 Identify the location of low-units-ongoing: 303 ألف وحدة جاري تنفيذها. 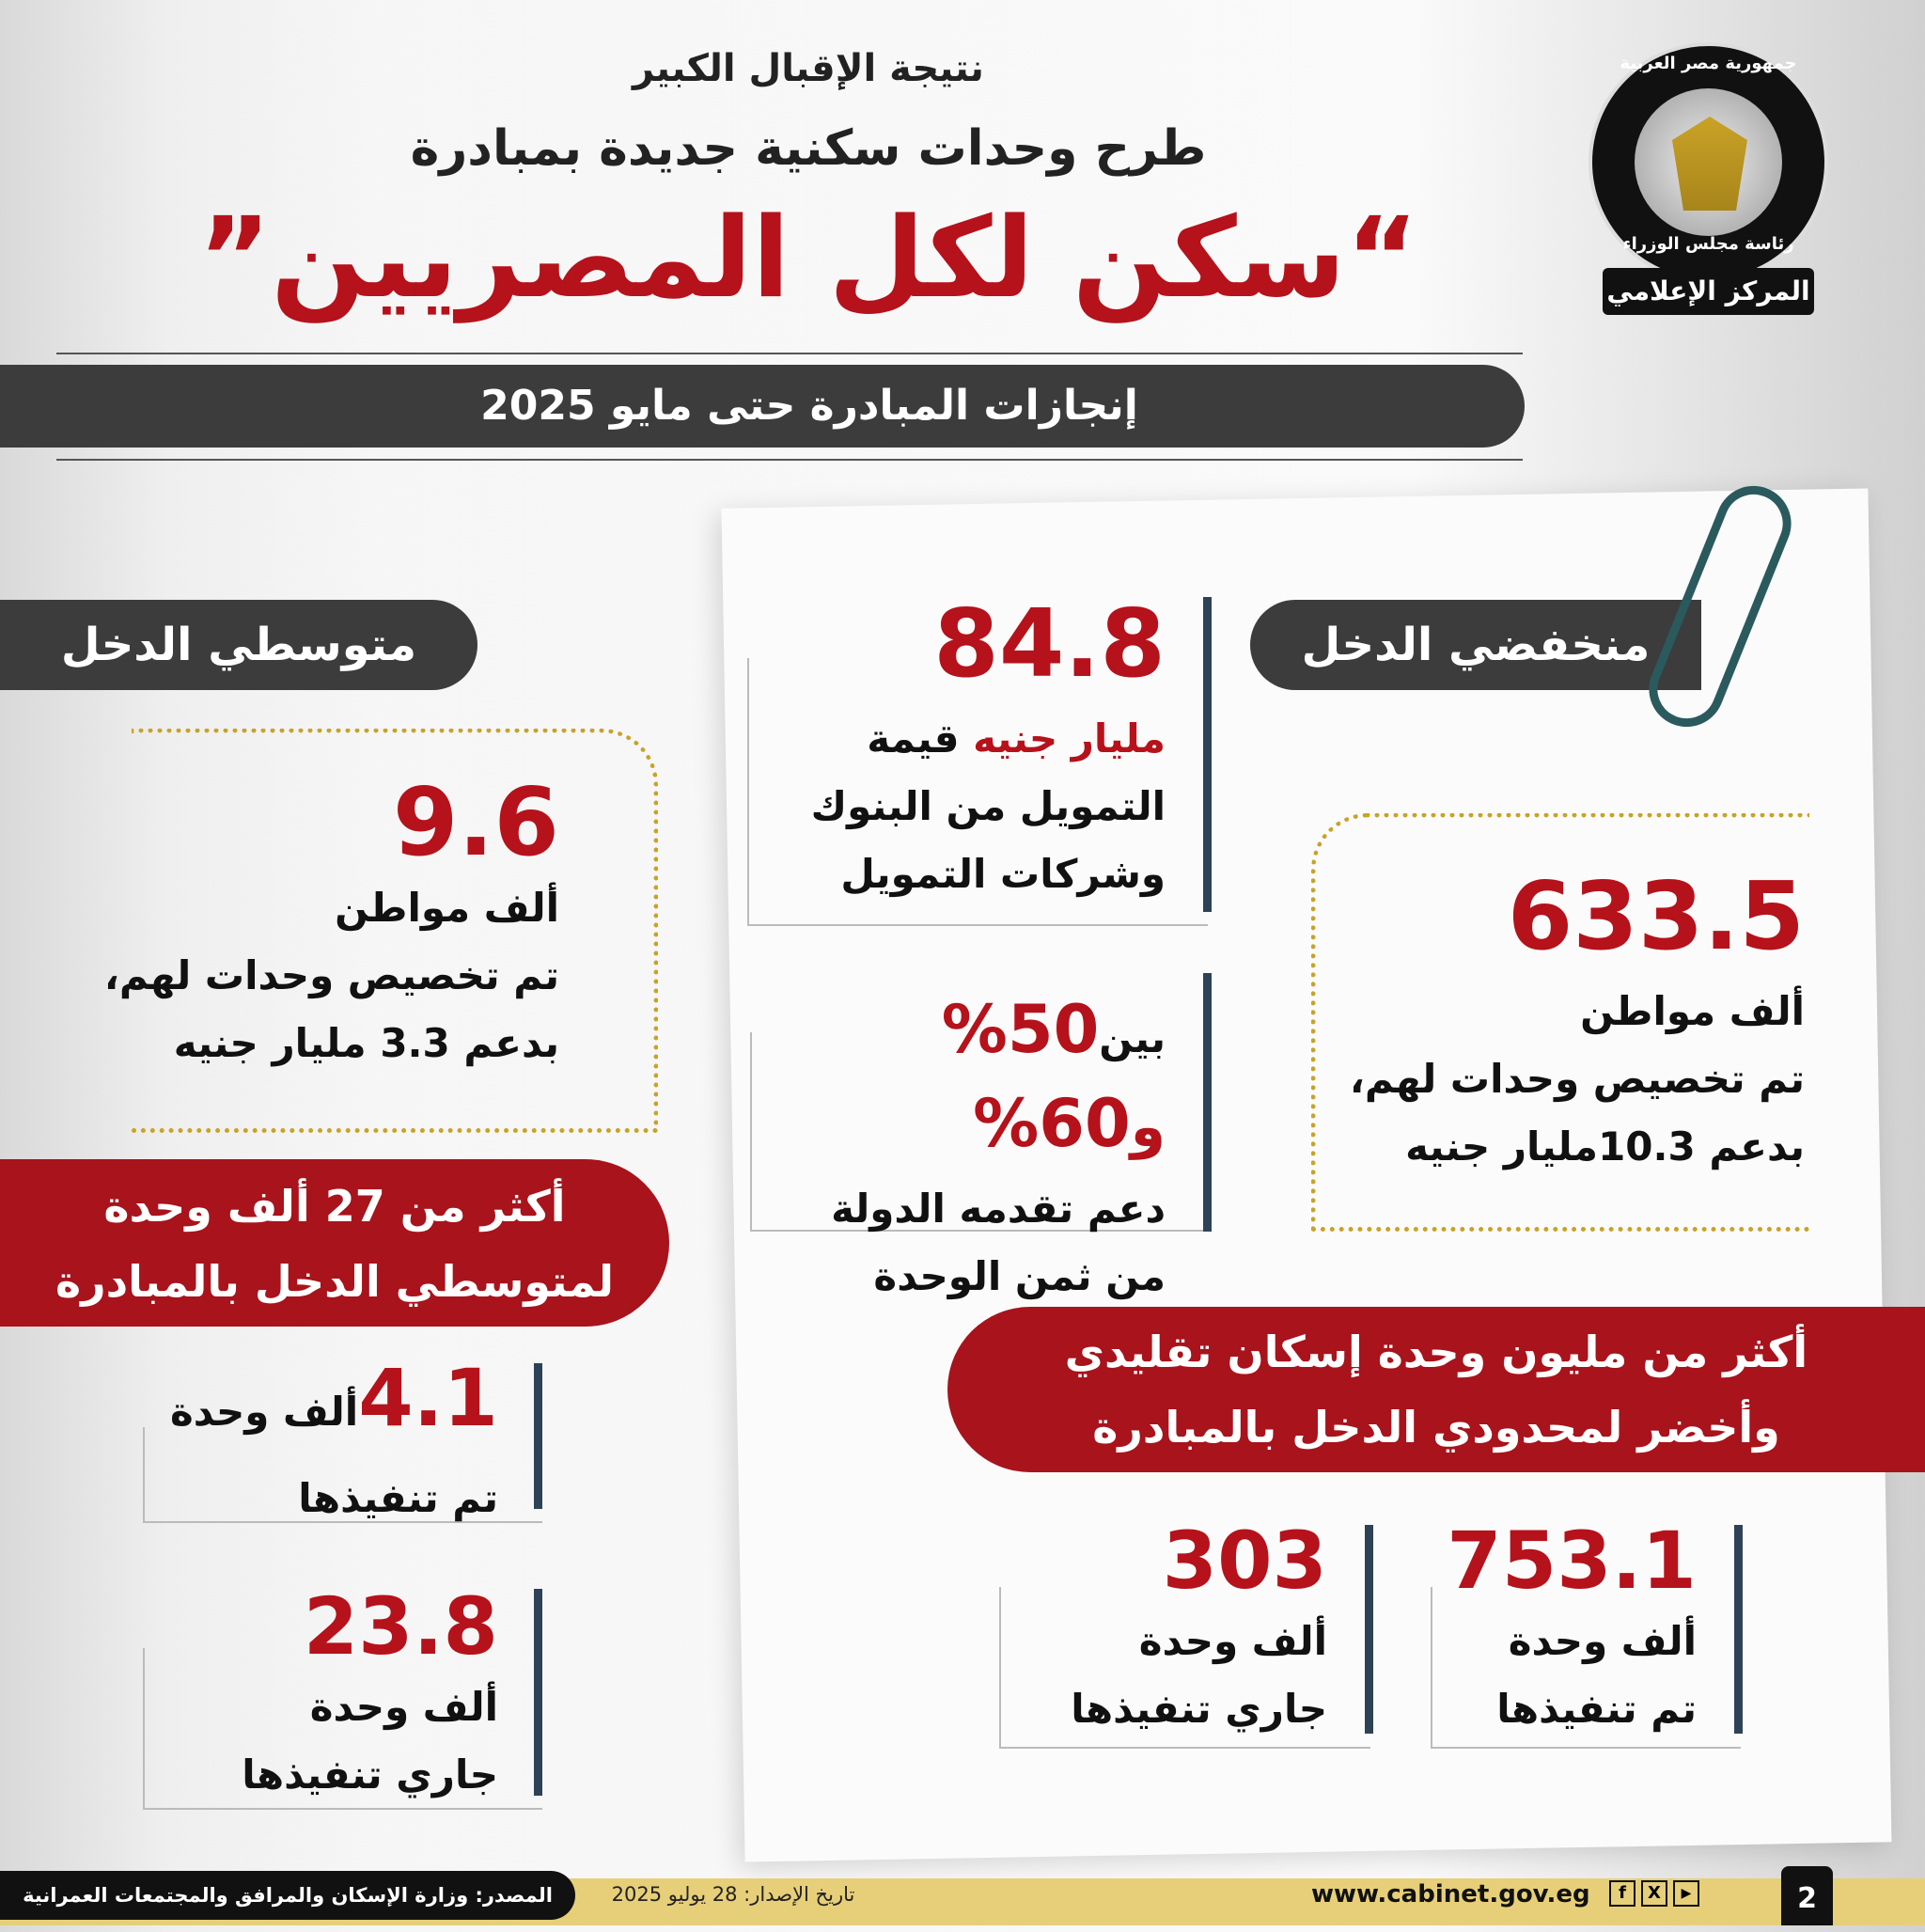
(1161, 1629).